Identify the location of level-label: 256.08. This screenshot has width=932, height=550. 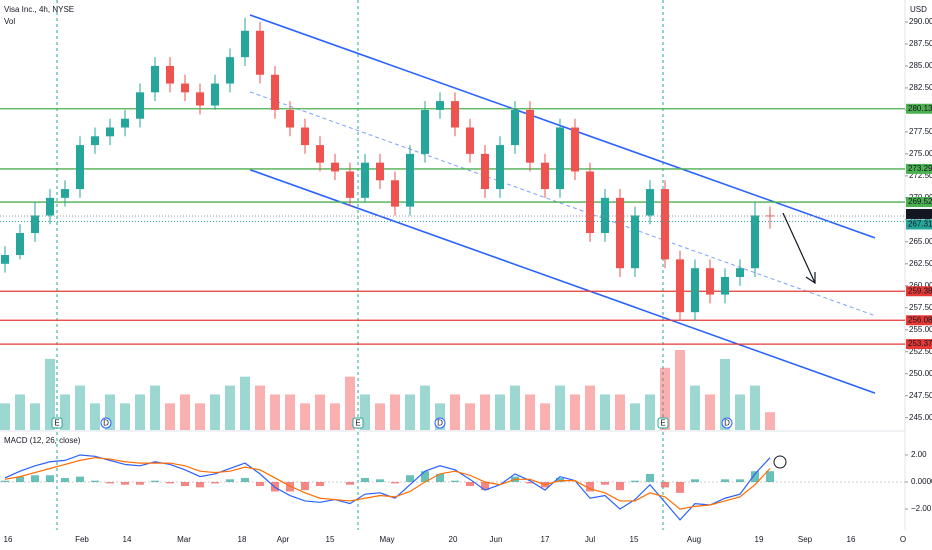
(920, 319).